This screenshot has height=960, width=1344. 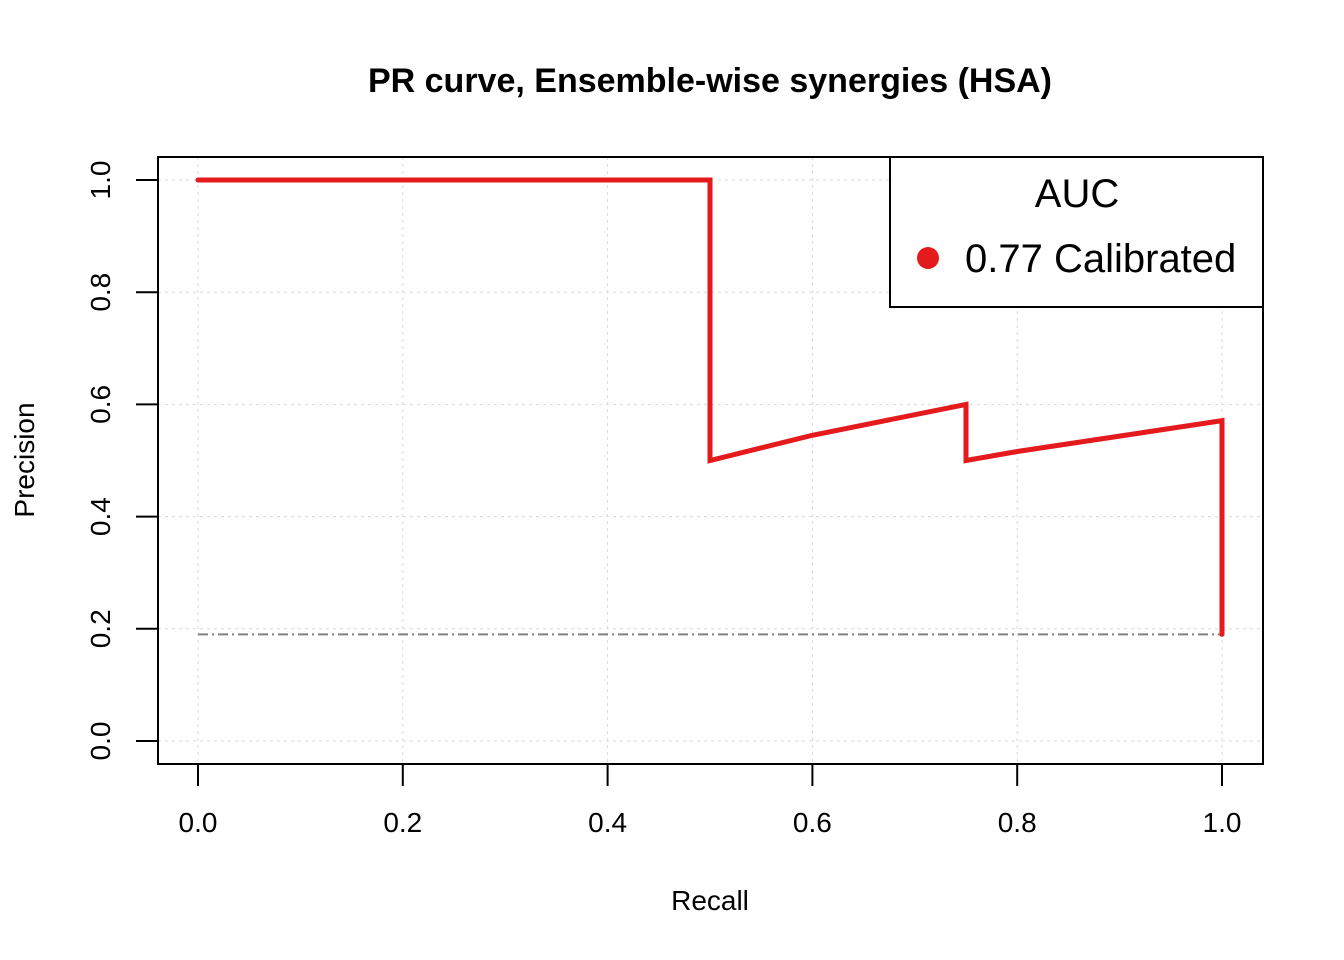 What do you see at coordinates (812, 822) in the screenshot?
I see `x-tick-label: 0.6` at bounding box center [812, 822].